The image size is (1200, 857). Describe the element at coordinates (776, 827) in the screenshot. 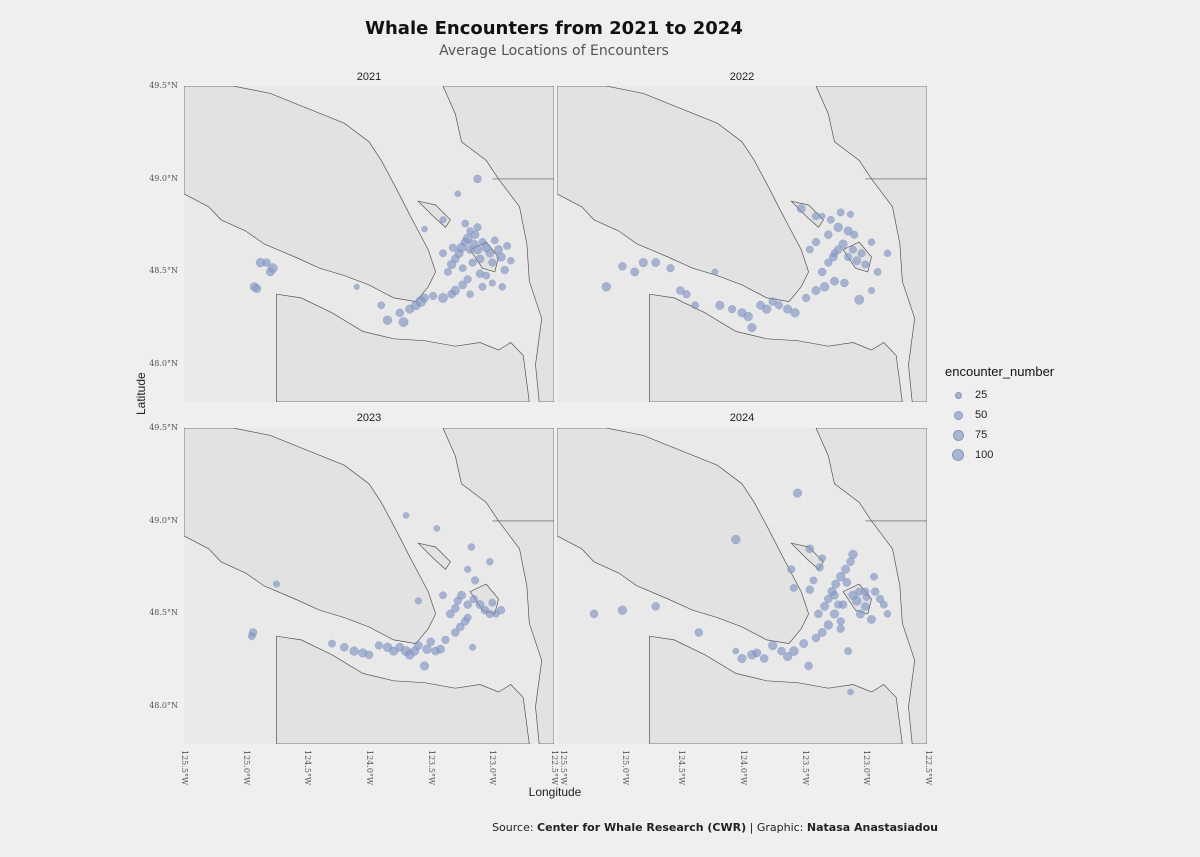

I see `caption-separator: | Graphic:` at that location.